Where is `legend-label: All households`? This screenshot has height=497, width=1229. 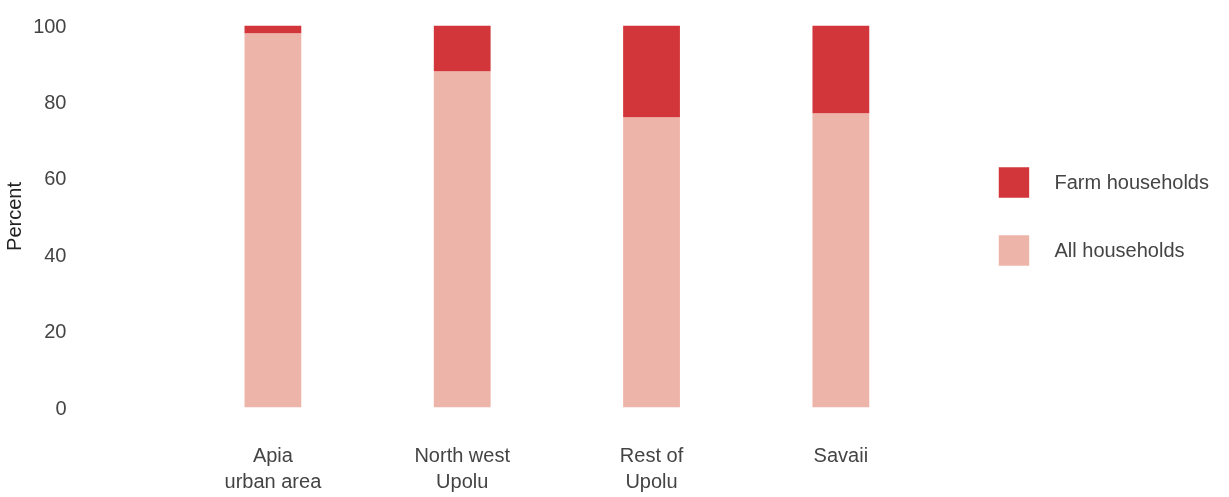 legend-label: All households is located at coordinates (1119, 250).